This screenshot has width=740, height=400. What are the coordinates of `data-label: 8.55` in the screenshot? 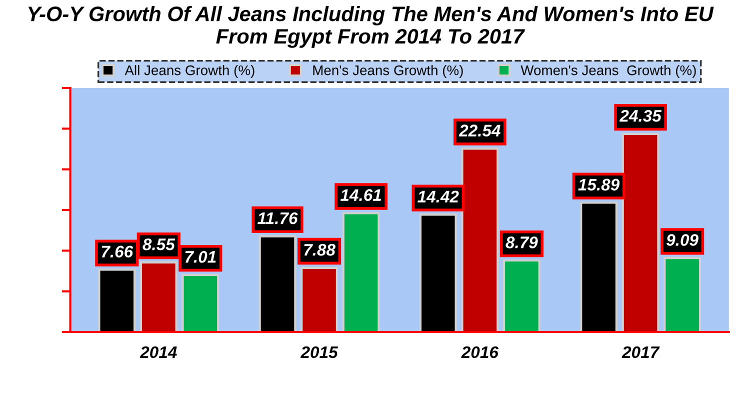 It's located at (159, 244).